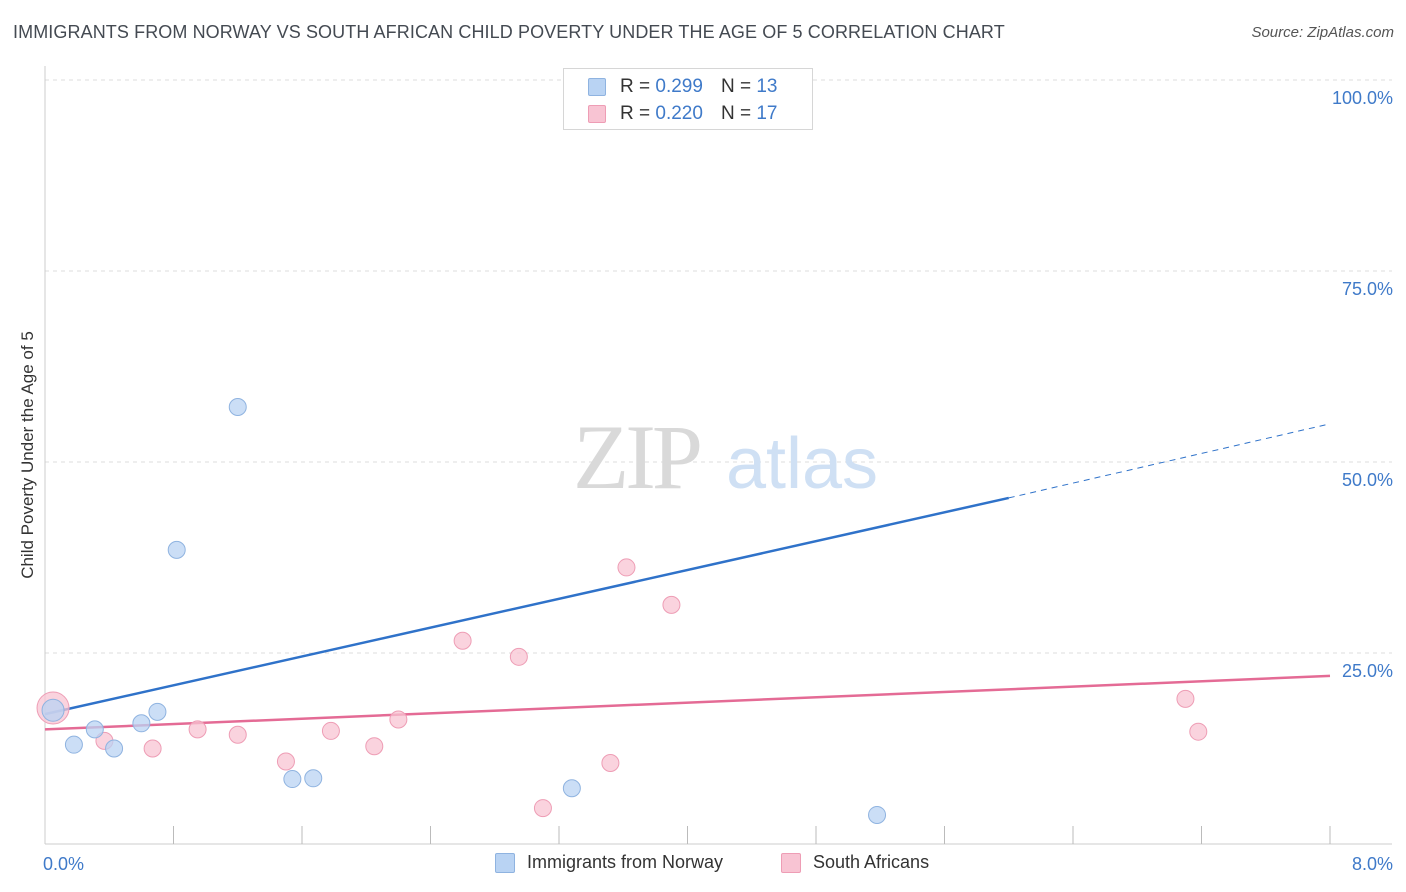 This screenshot has width=1406, height=892. What do you see at coordinates (767, 86) in the screenshot?
I see `legend-n-value: 13` at bounding box center [767, 86].